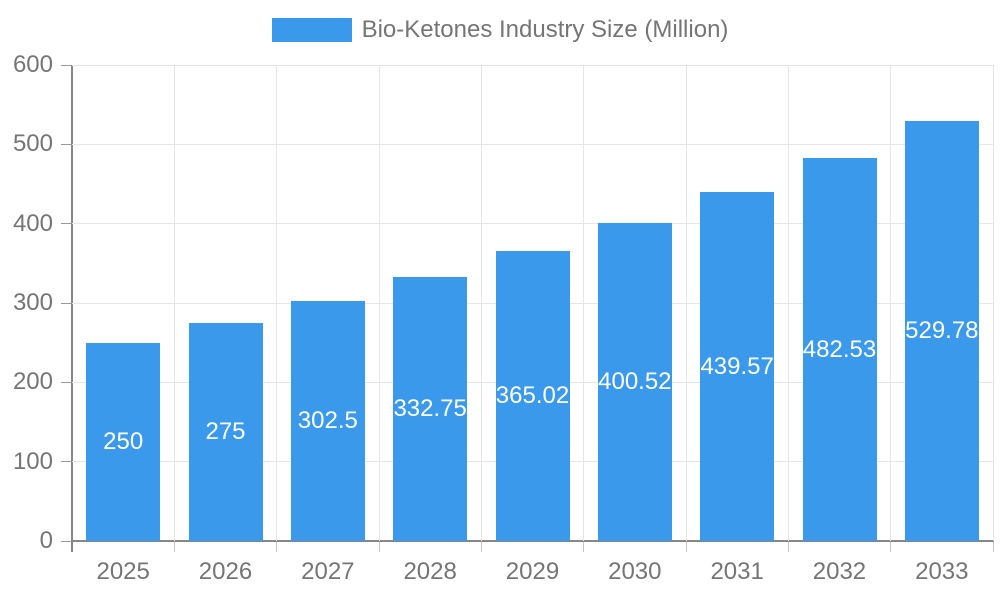 The height and width of the screenshot is (600, 1000). I want to click on bar-value-label: 250, so click(123, 441).